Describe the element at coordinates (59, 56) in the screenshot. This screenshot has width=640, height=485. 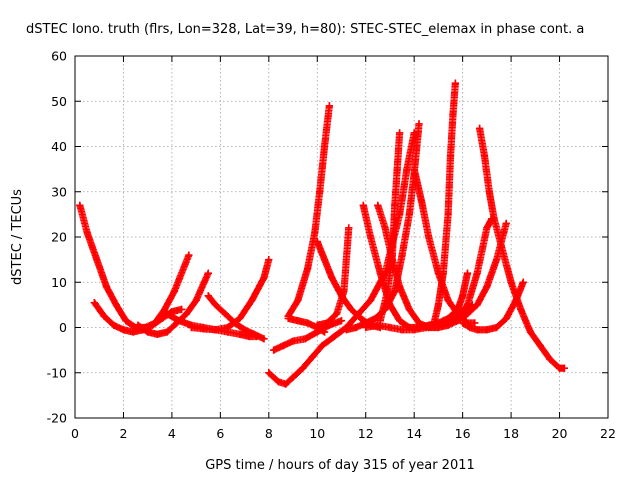
I see `y-tick-label: 60` at that location.